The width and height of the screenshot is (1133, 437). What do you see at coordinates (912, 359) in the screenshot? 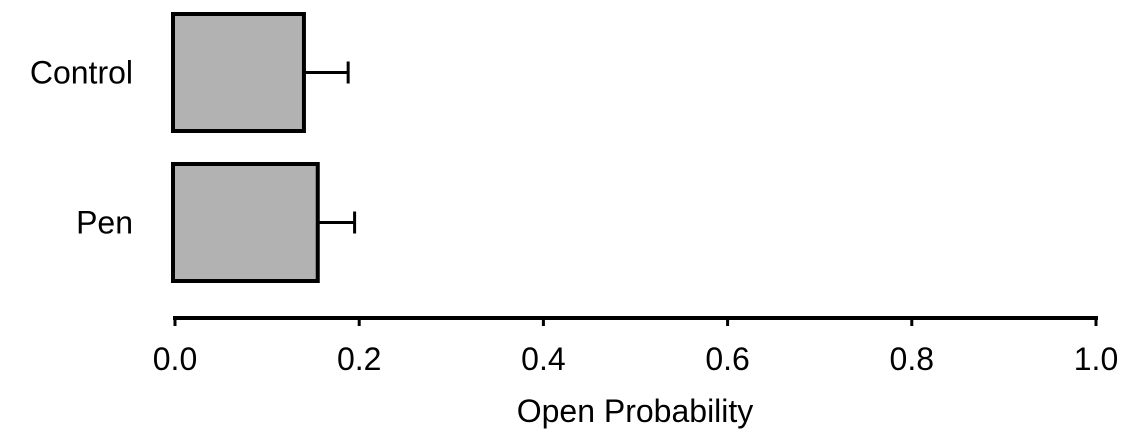
I see `x-tick-label: 0.8` at bounding box center [912, 359].